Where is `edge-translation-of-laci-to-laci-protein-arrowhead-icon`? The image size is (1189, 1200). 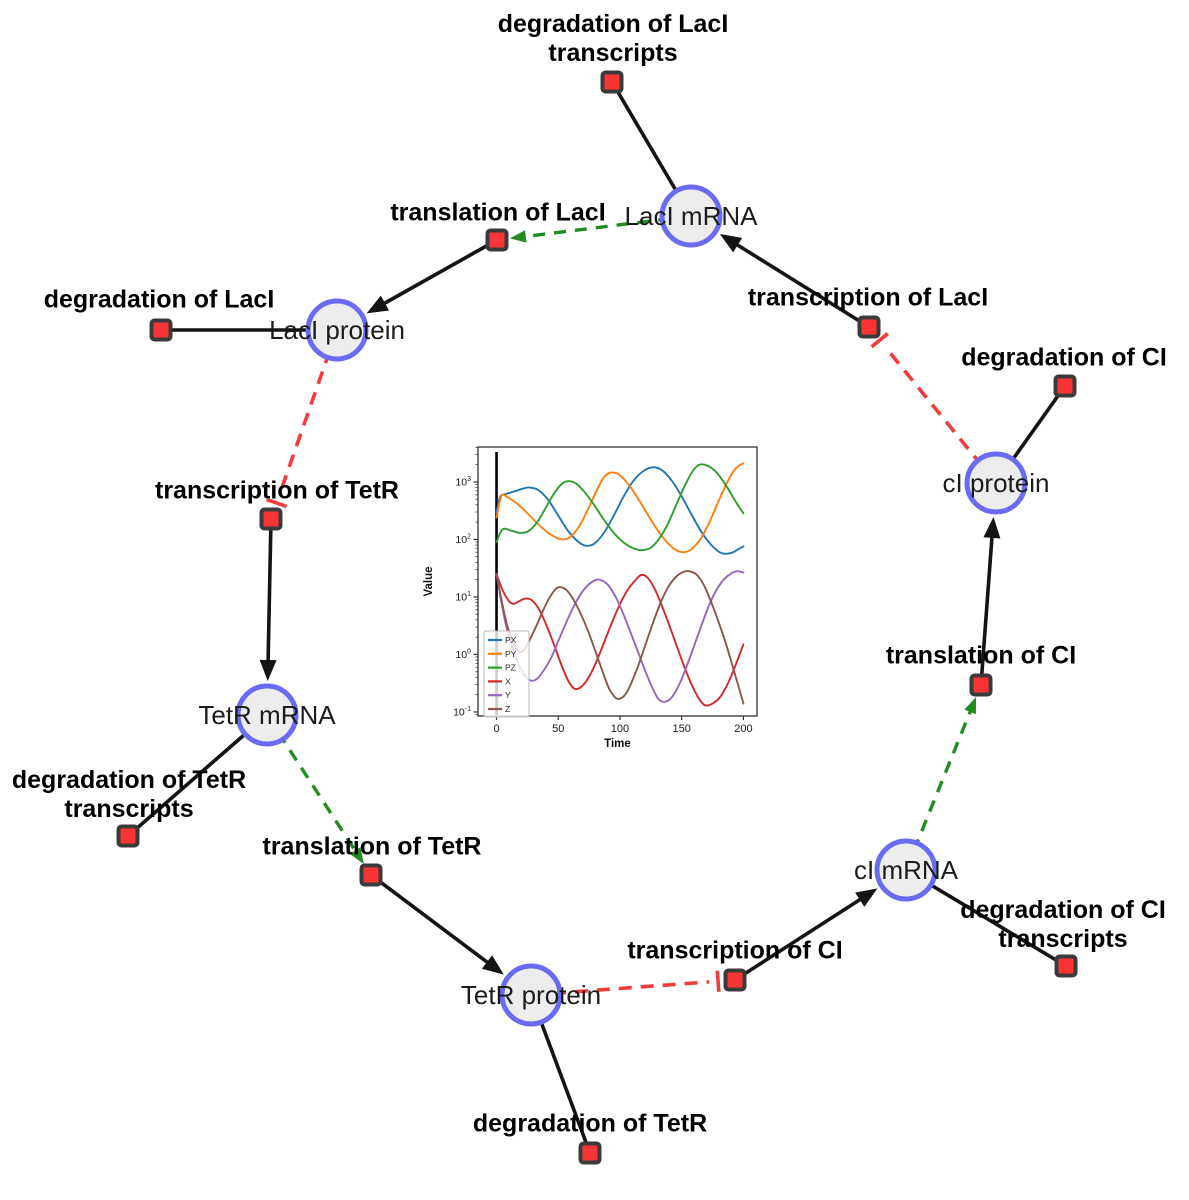 edge-translation-of-laci-to-laci-protein-arrowhead-icon is located at coordinates (378, 304).